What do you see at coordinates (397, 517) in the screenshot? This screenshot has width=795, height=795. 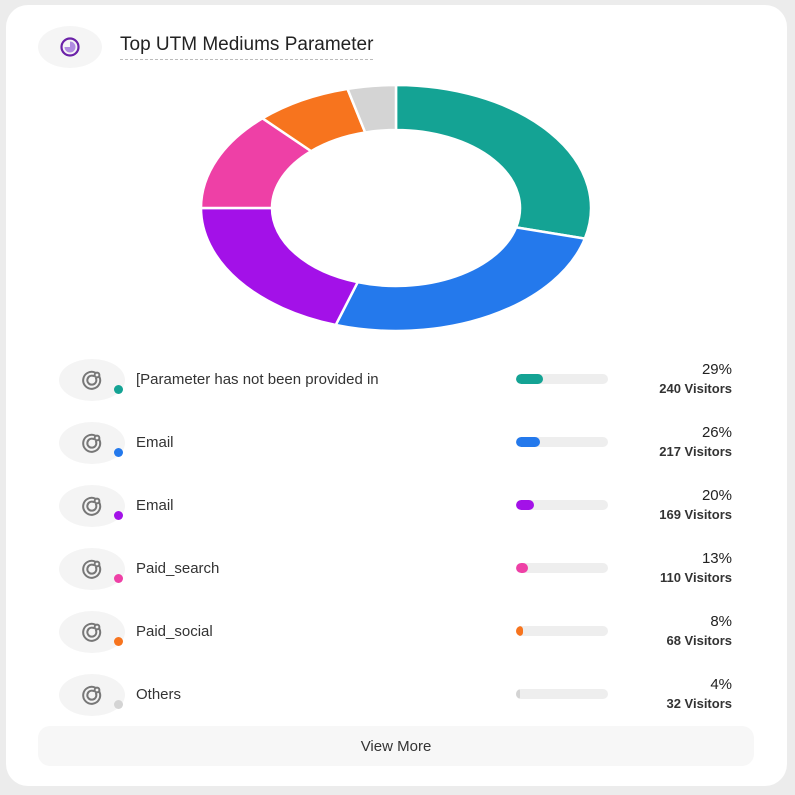 I see `list-item: Email 20% 169 Visitors` at bounding box center [397, 517].